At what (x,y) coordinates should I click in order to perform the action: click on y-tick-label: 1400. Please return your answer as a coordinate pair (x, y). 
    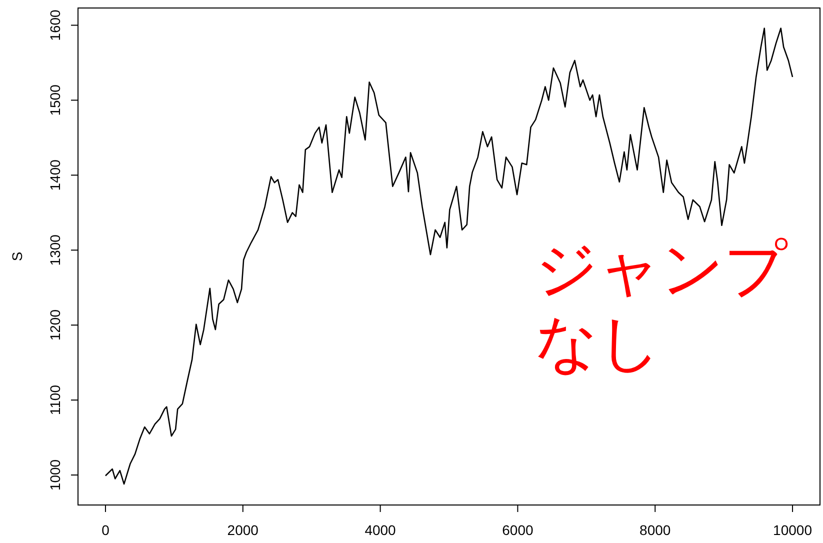
    Looking at the image, I should click on (55, 175).